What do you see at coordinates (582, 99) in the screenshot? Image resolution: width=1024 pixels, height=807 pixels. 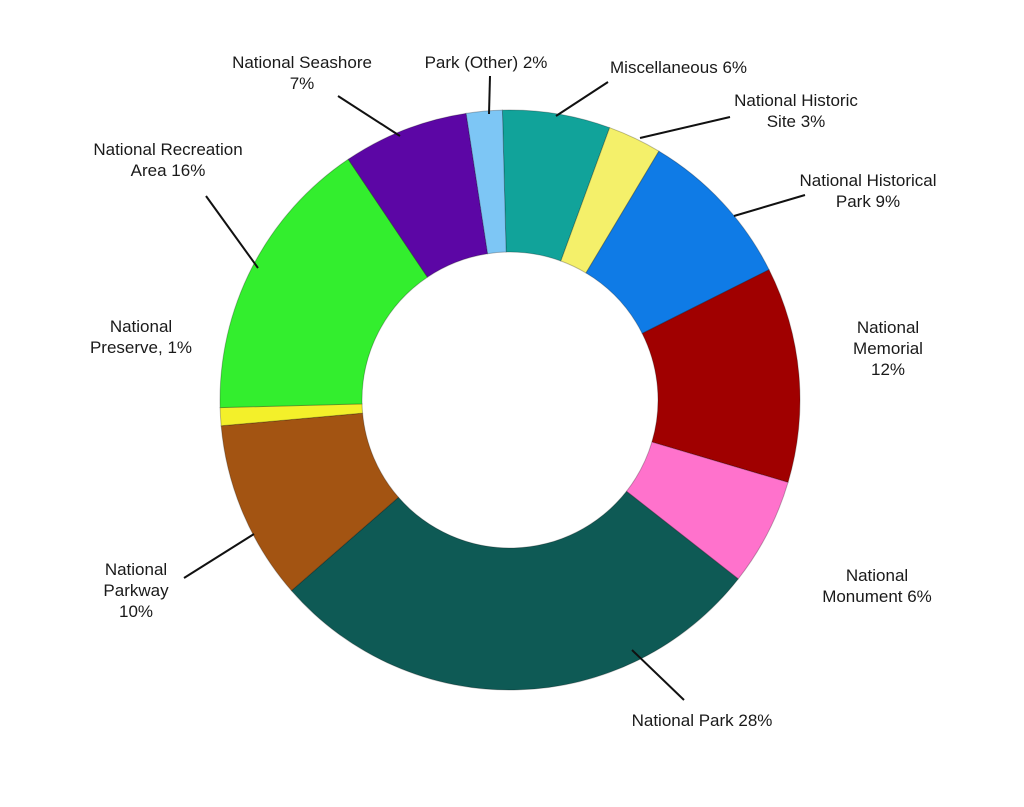 I see `leader-line-miscellaneous` at bounding box center [582, 99].